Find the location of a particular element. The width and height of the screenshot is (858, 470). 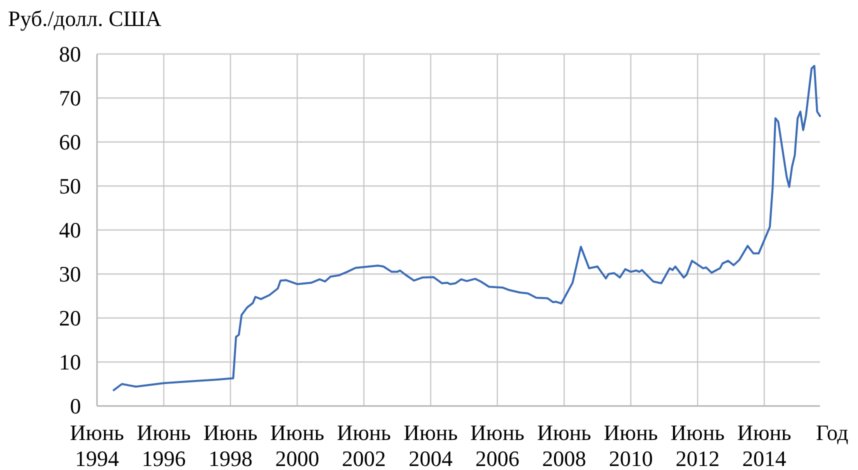

y-tick-label: 50 is located at coordinates (70, 186).